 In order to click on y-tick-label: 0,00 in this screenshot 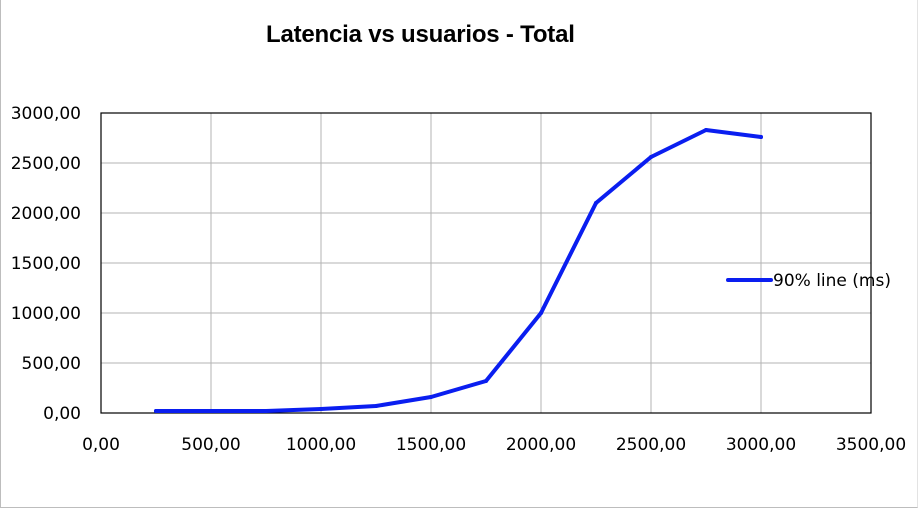, I will do `click(62, 414)`.